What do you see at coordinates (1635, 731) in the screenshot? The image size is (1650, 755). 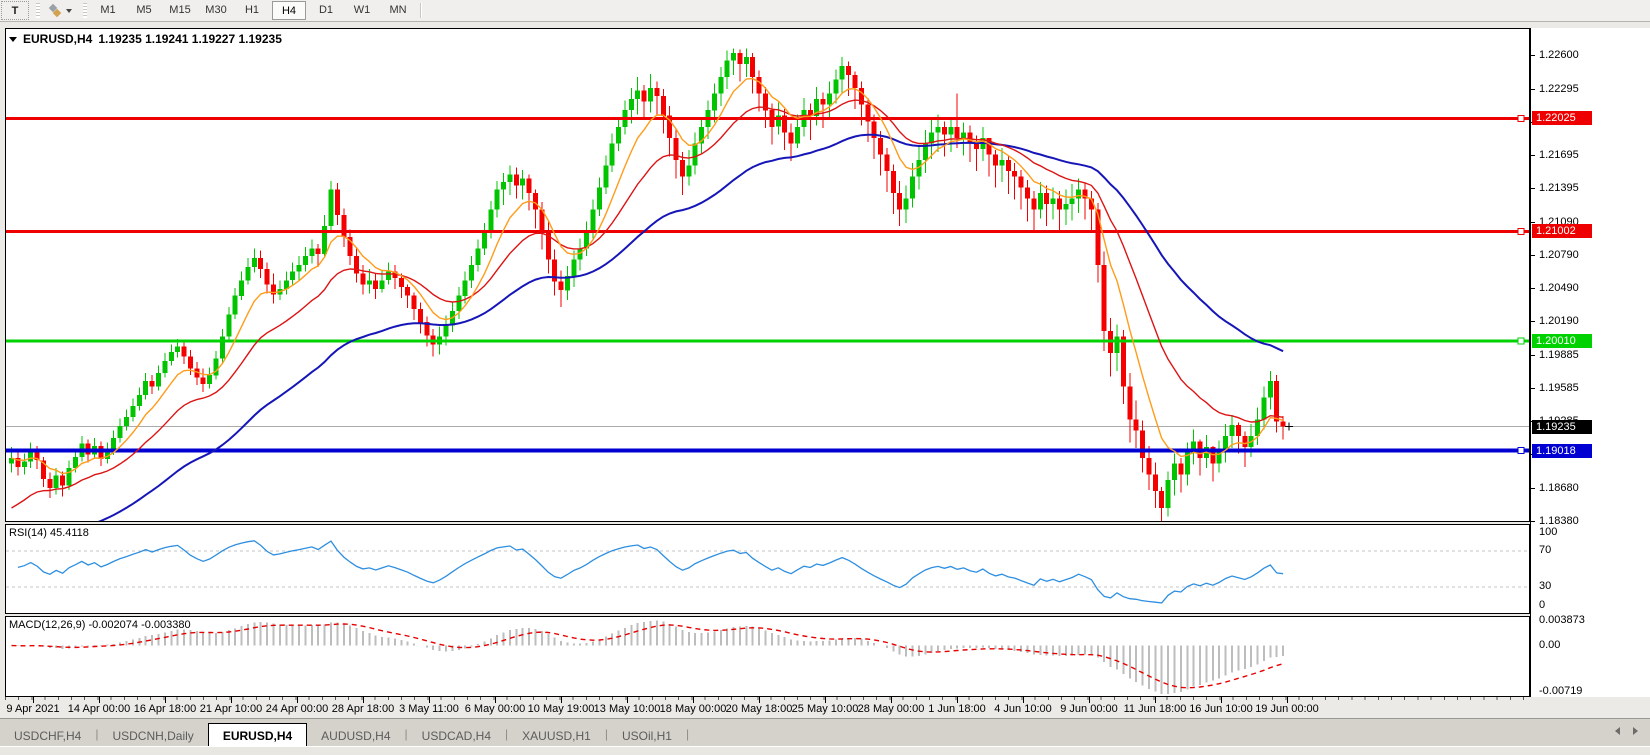 I see `tab-scroll-right-icon` at bounding box center [1635, 731].